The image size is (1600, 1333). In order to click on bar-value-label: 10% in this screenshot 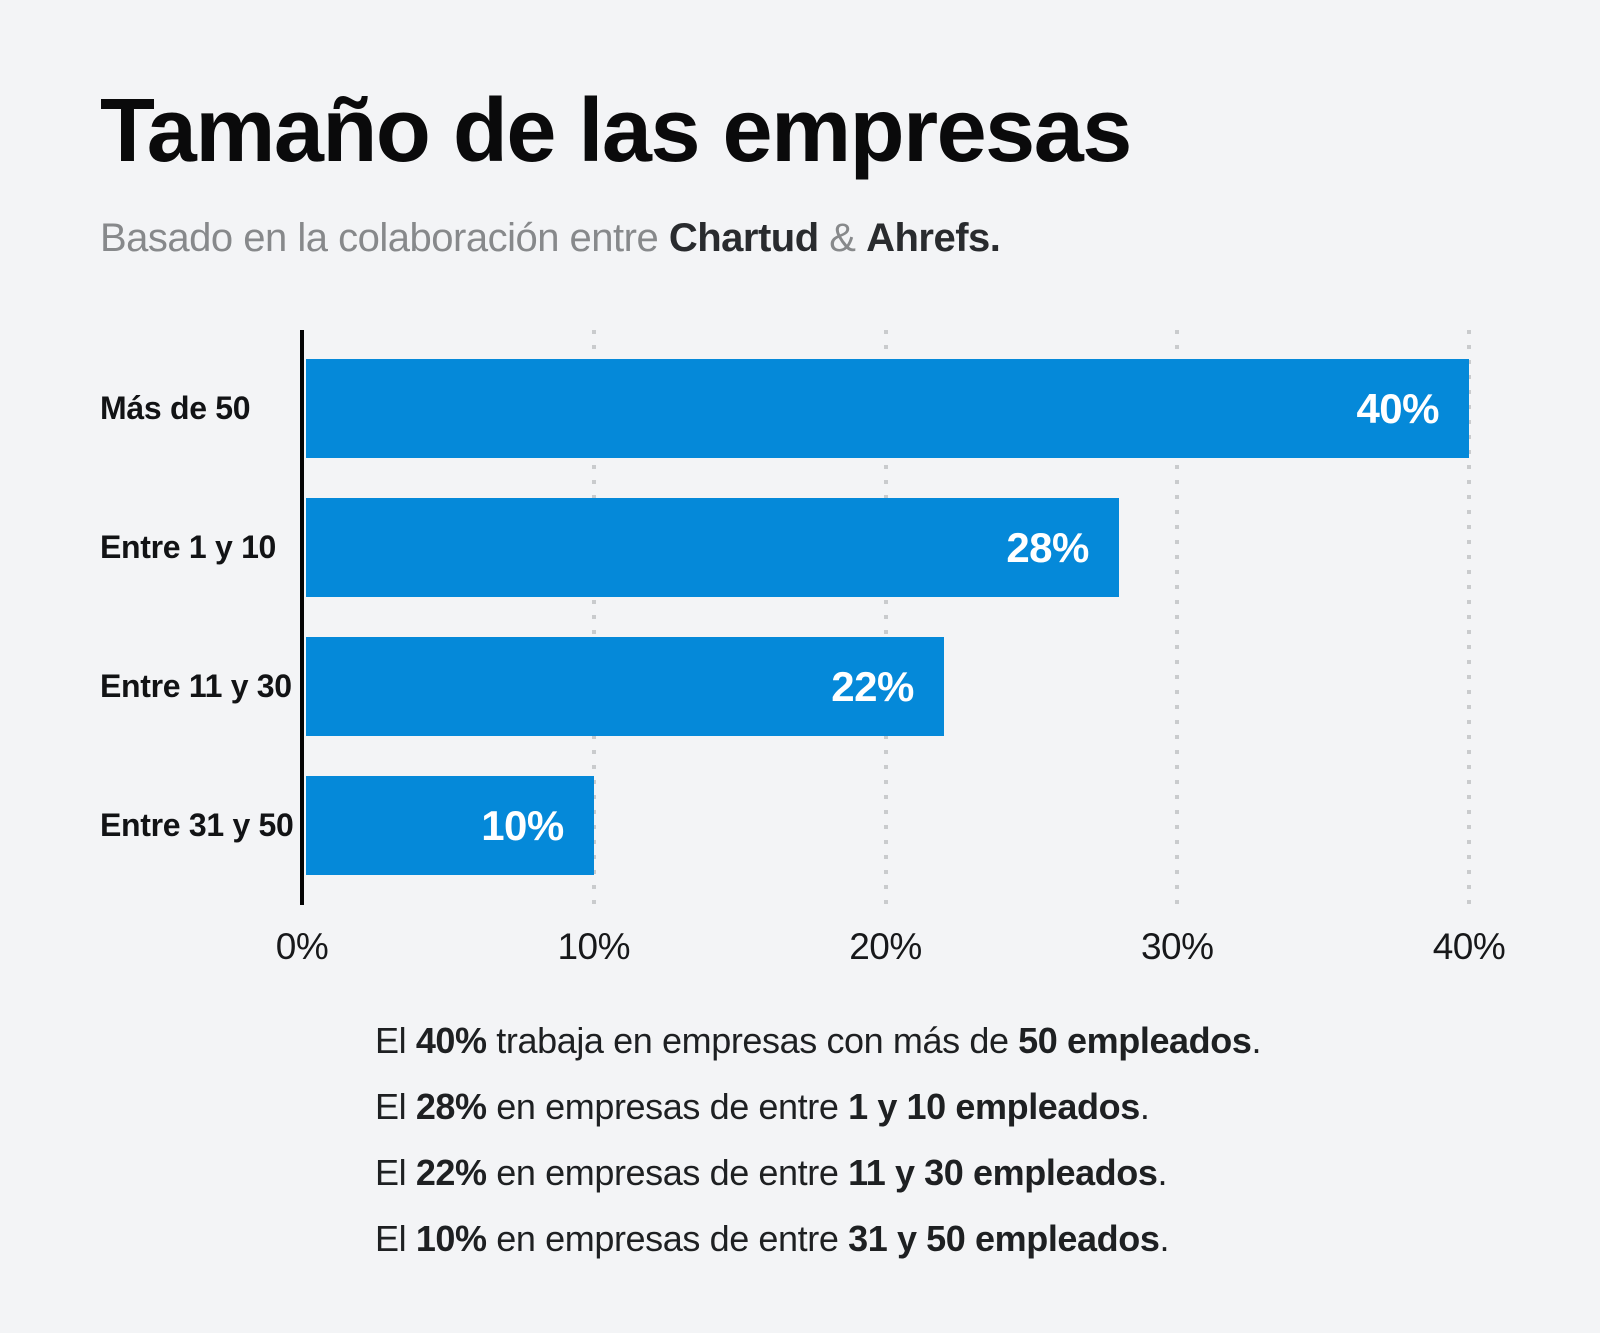, I will do `click(522, 825)`.